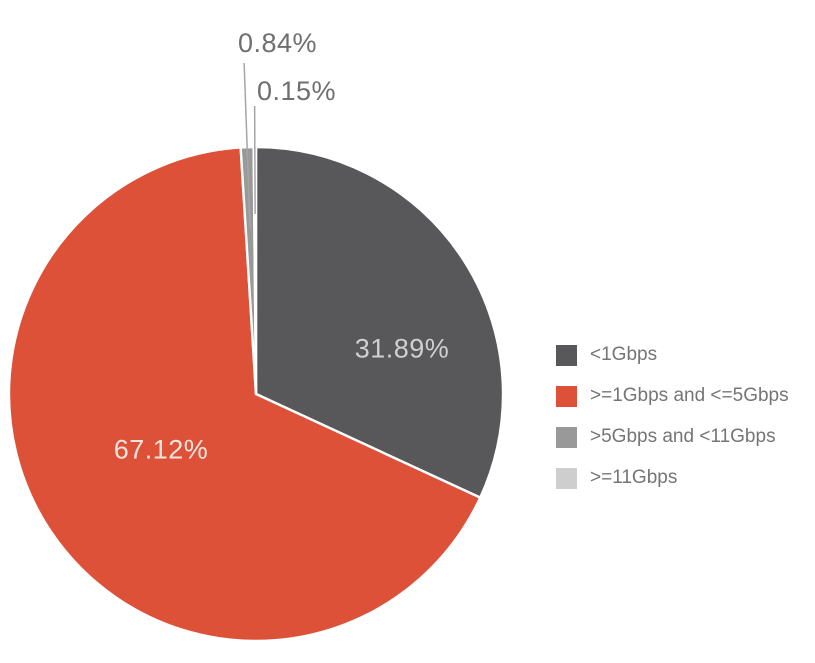  What do you see at coordinates (683, 436) in the screenshot?
I see `legend-label-5-to-11gbps: >5Gbps and <11Gbps` at bounding box center [683, 436].